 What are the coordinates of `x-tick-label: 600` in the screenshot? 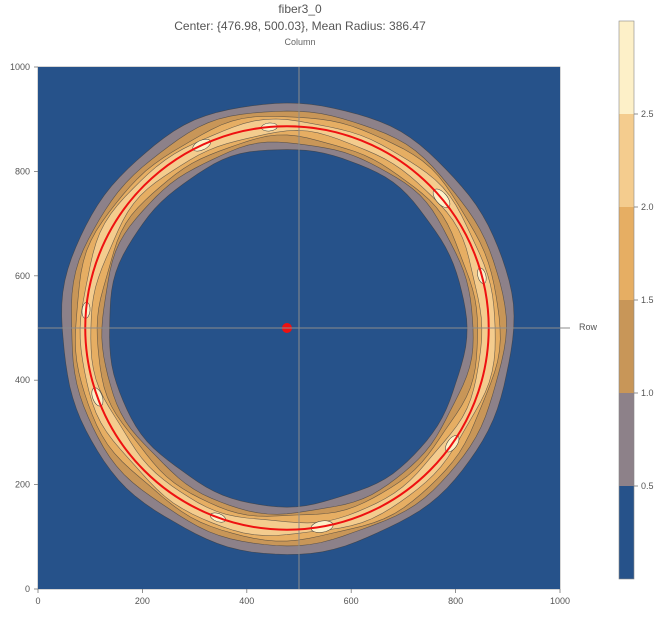 It's located at (351, 601).